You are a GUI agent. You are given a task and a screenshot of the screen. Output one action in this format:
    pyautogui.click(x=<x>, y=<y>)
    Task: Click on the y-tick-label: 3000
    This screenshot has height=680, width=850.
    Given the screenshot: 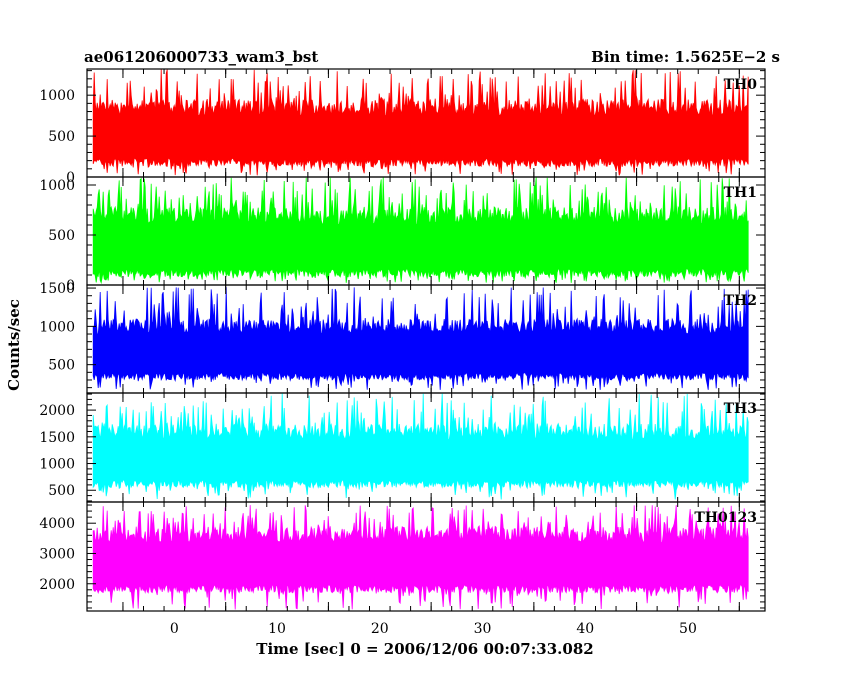 What is the action you would take?
    pyautogui.click(x=57, y=554)
    